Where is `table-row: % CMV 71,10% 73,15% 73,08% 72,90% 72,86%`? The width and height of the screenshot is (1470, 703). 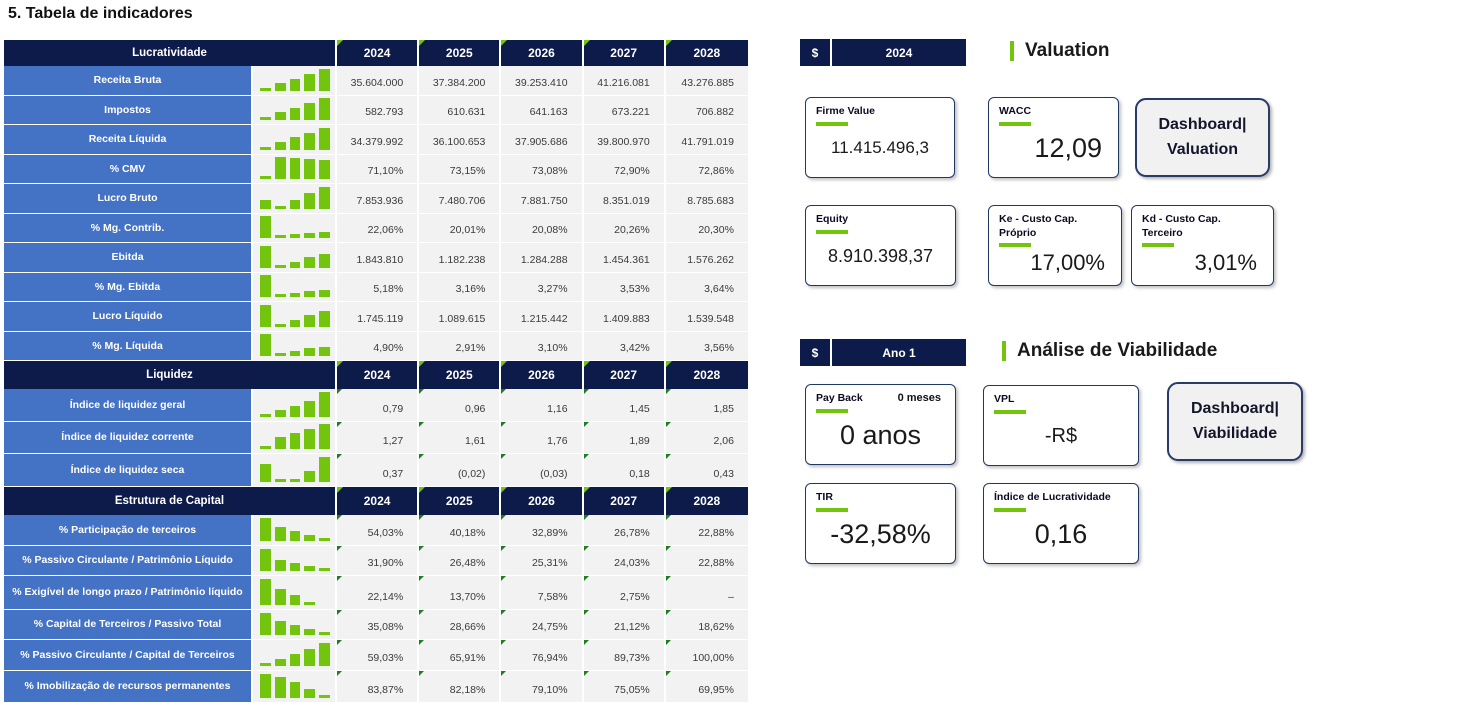 table-row: % CMV 71,10% 73,15% 73,08% 72,90% 72,86% is located at coordinates (376, 169).